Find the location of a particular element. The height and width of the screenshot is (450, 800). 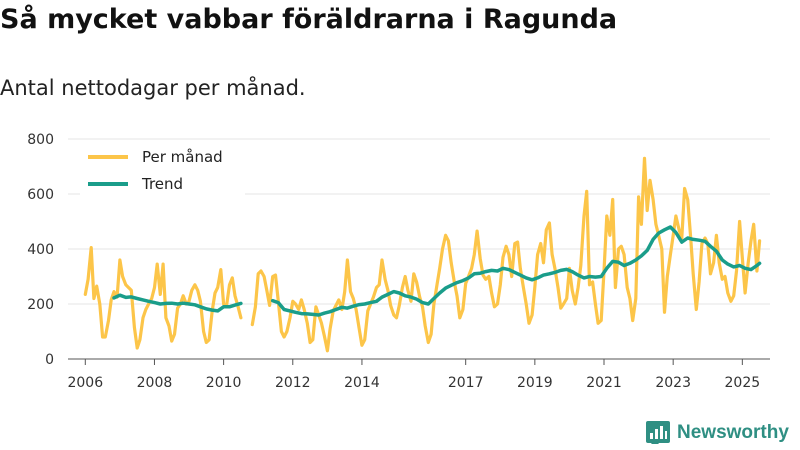

legend-label: Per månad is located at coordinates (182, 157).